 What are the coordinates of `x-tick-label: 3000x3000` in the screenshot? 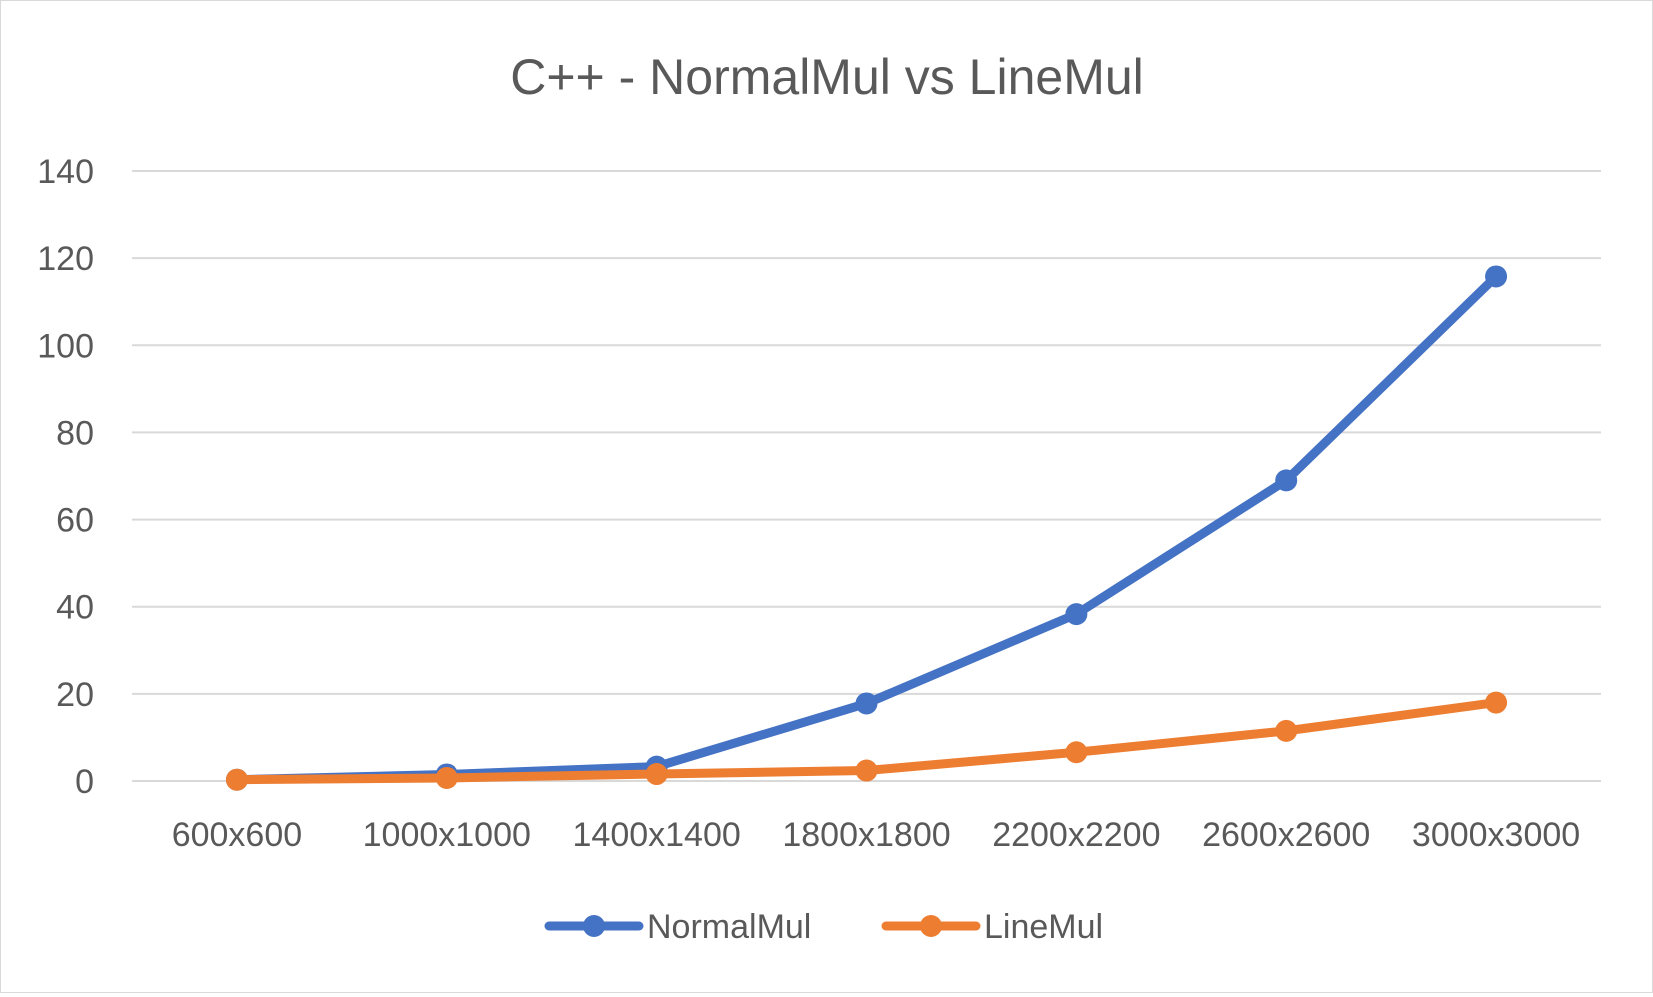 It's located at (1496, 835).